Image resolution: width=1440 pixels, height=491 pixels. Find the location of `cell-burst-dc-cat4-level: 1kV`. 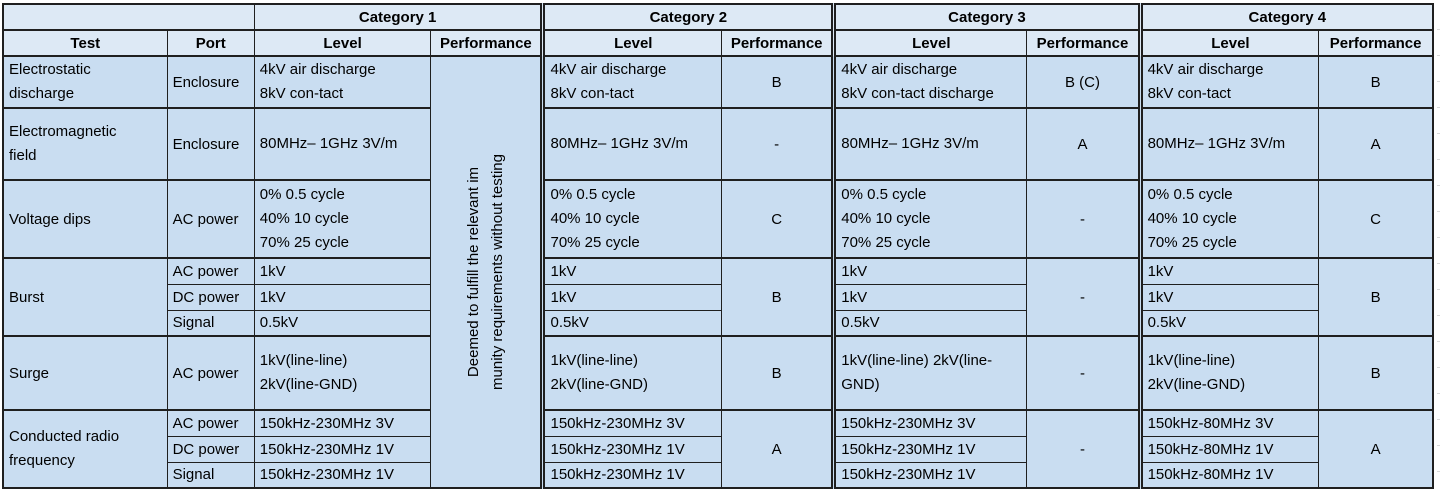

cell-burst-dc-cat4-level: 1kV is located at coordinates (1228, 297).